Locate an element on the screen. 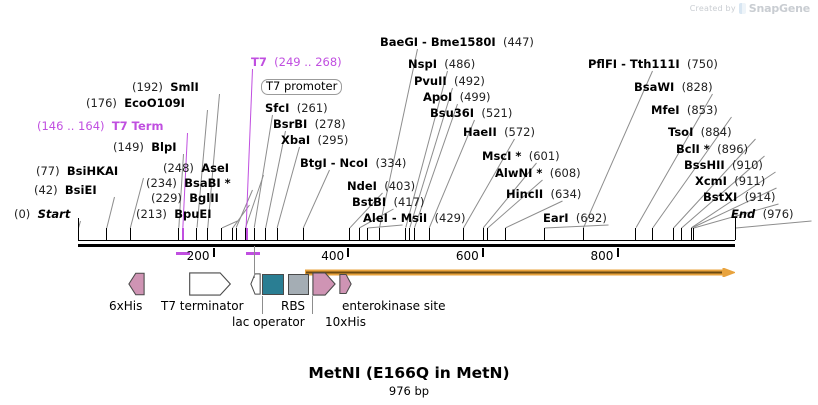 This screenshot has width=818, height=405. enzyme-name: XcmI is located at coordinates (711, 181).